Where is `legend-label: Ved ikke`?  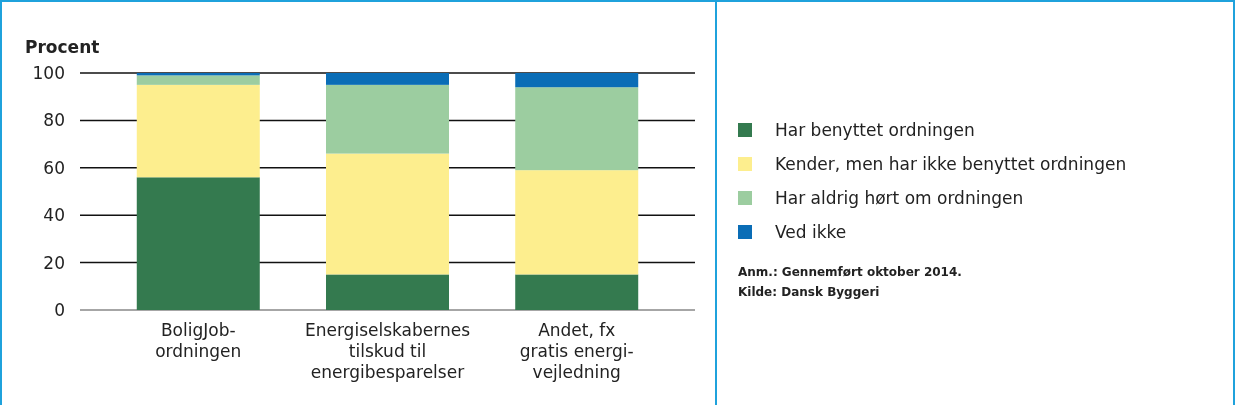
legend-label: Ved ikke is located at coordinates (811, 231).